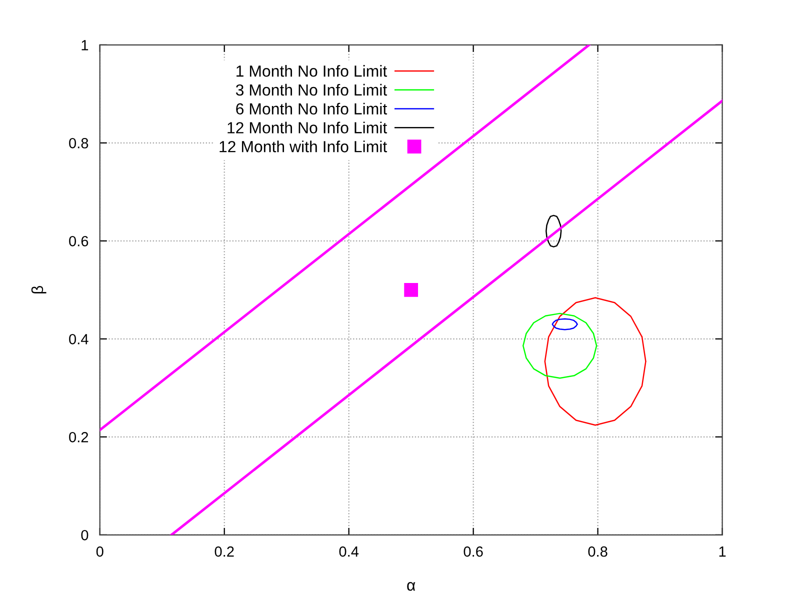 Image resolution: width=799 pixels, height=599 pixels. Describe the element at coordinates (85, 45) in the screenshot. I see `y-tick-label: 1` at that location.